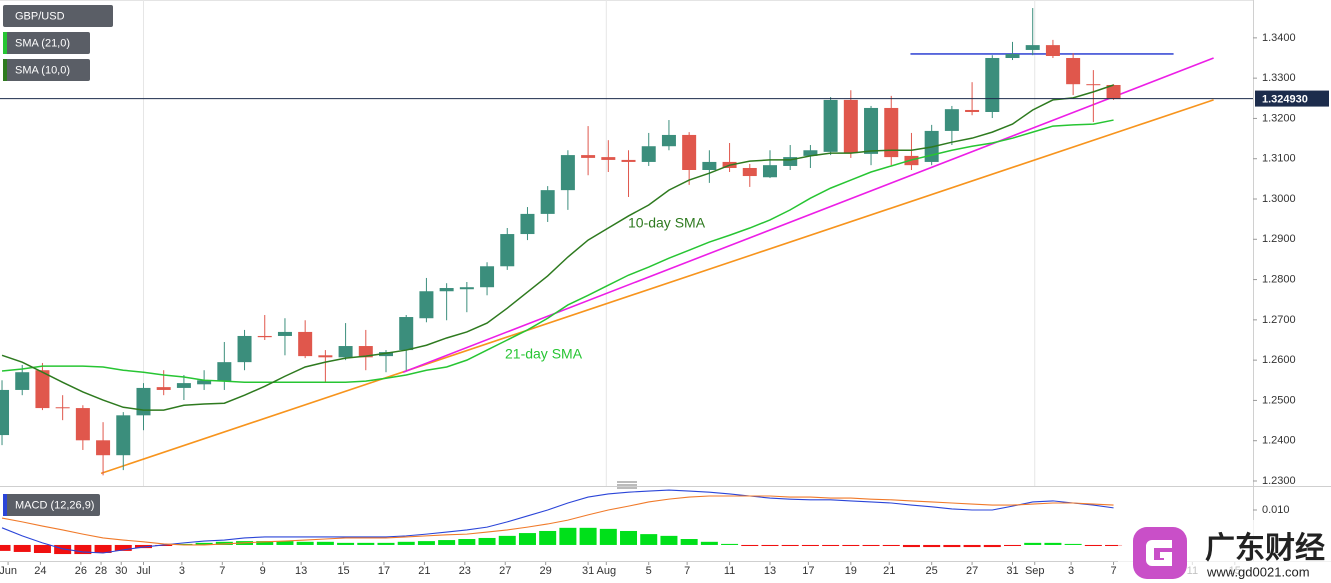 Image resolution: width=1331 pixels, height=583 pixels. What do you see at coordinates (101, 571) in the screenshot?
I see `x-tick-label: 28` at bounding box center [101, 571].